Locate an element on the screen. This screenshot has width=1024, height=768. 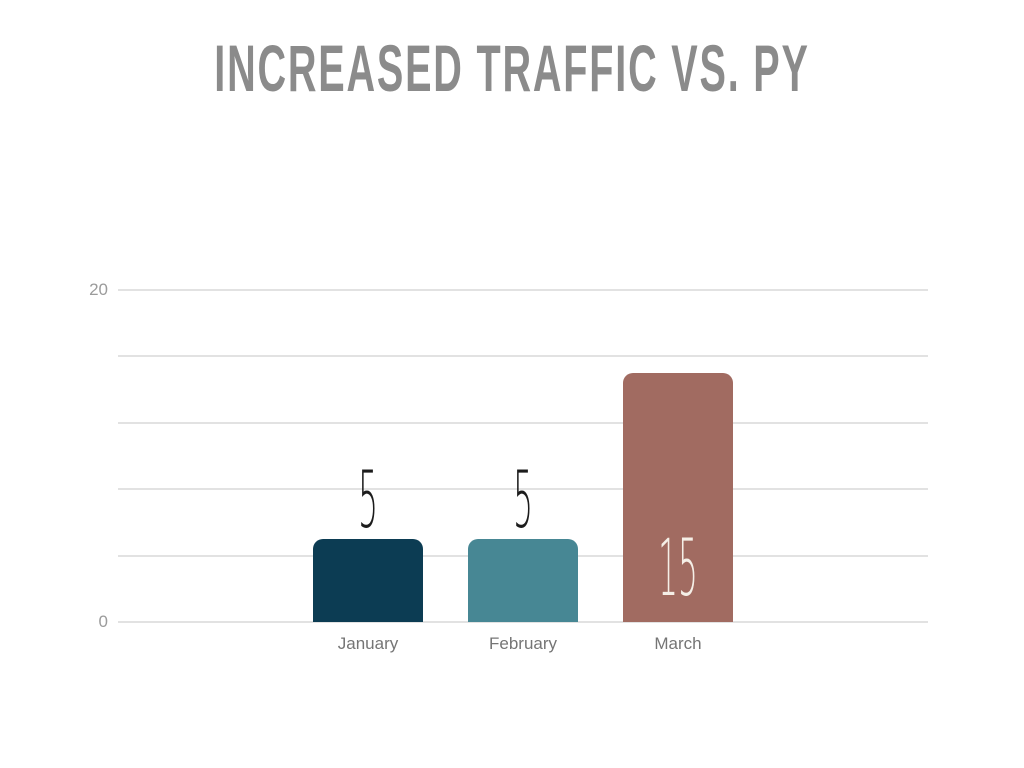
y-axis-label-0: 0 is located at coordinates (103, 621).